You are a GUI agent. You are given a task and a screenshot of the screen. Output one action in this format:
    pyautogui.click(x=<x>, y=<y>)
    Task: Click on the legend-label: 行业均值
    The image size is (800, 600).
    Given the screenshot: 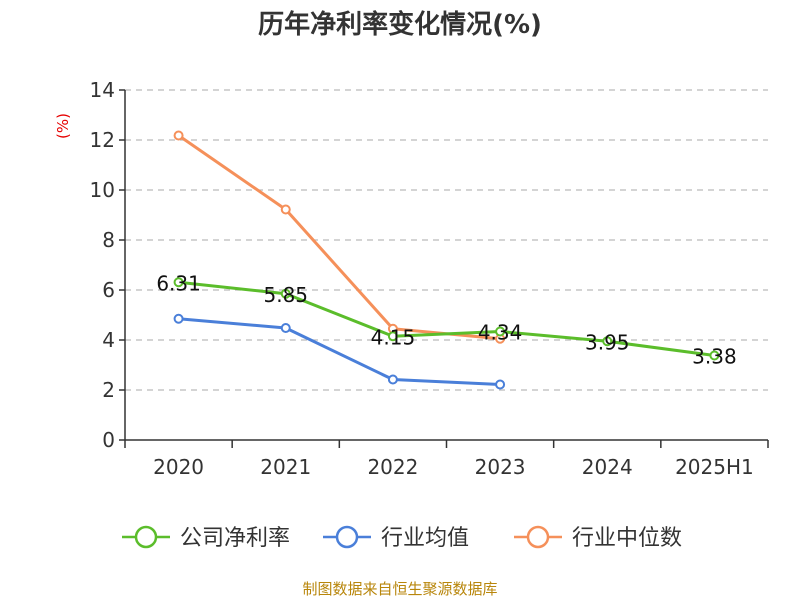 What is the action you would take?
    pyautogui.click(x=425, y=538)
    